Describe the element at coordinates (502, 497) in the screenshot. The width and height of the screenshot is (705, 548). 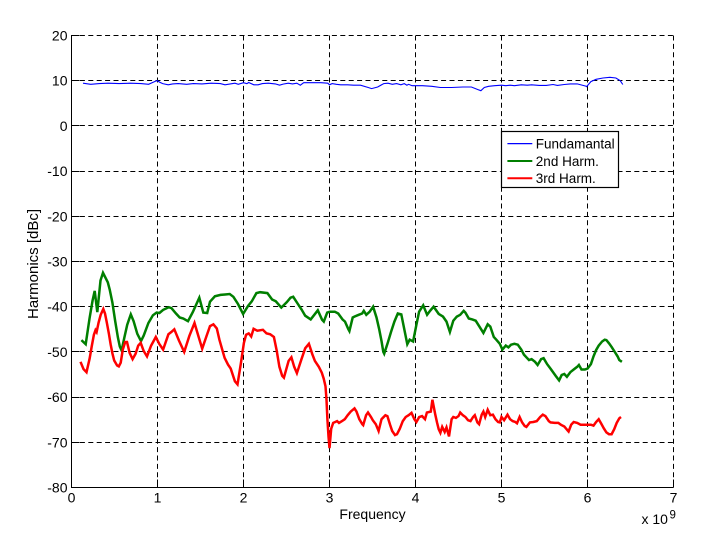
I see `svg-text: 5` at that location.